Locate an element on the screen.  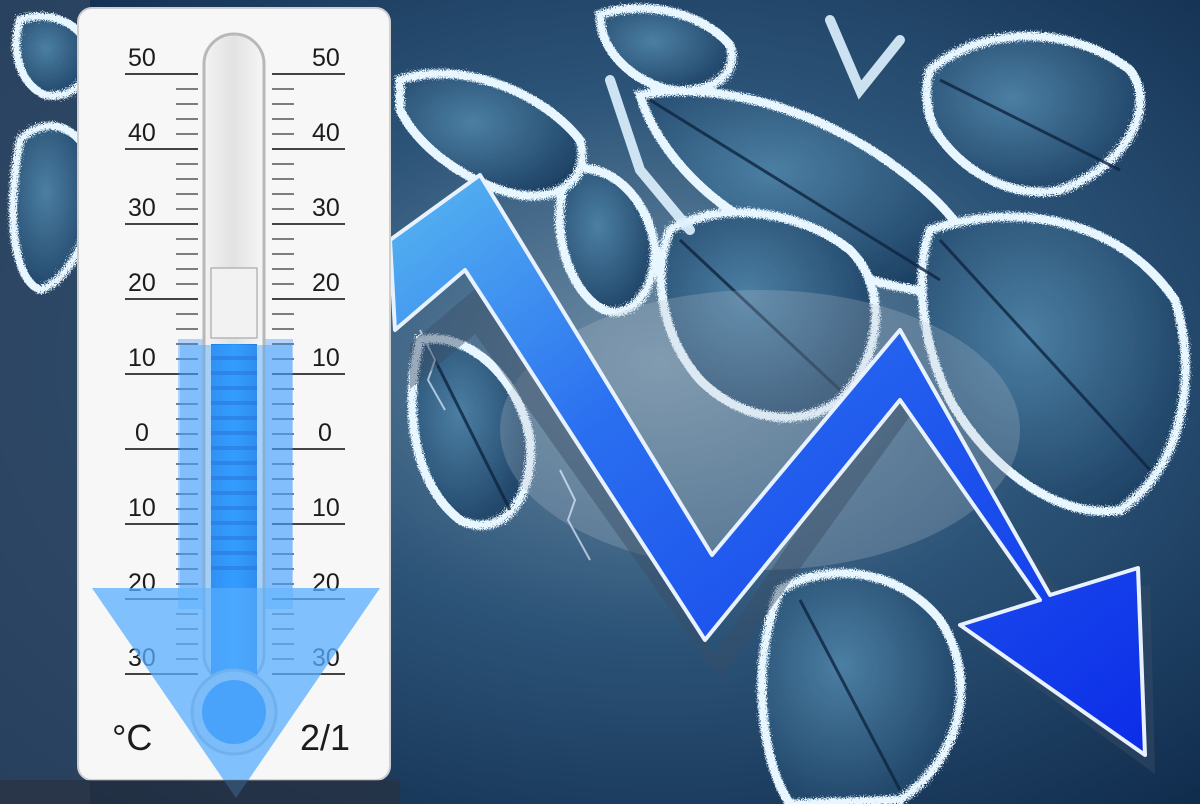
mercury-bands is located at coordinates (234, 463).